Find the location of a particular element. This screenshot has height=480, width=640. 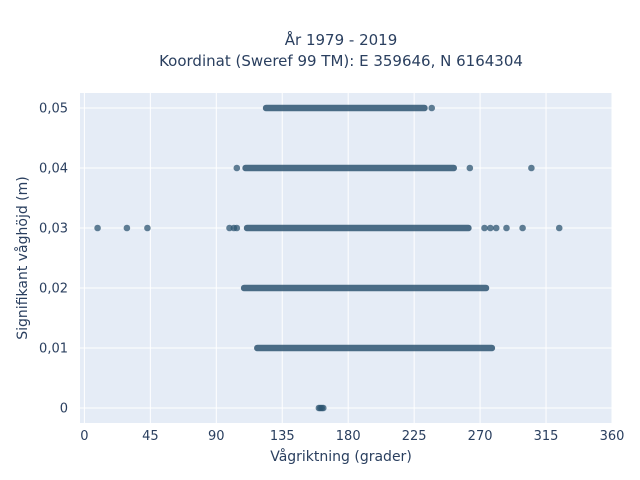

x-tick-label: 90 is located at coordinates (216, 436).